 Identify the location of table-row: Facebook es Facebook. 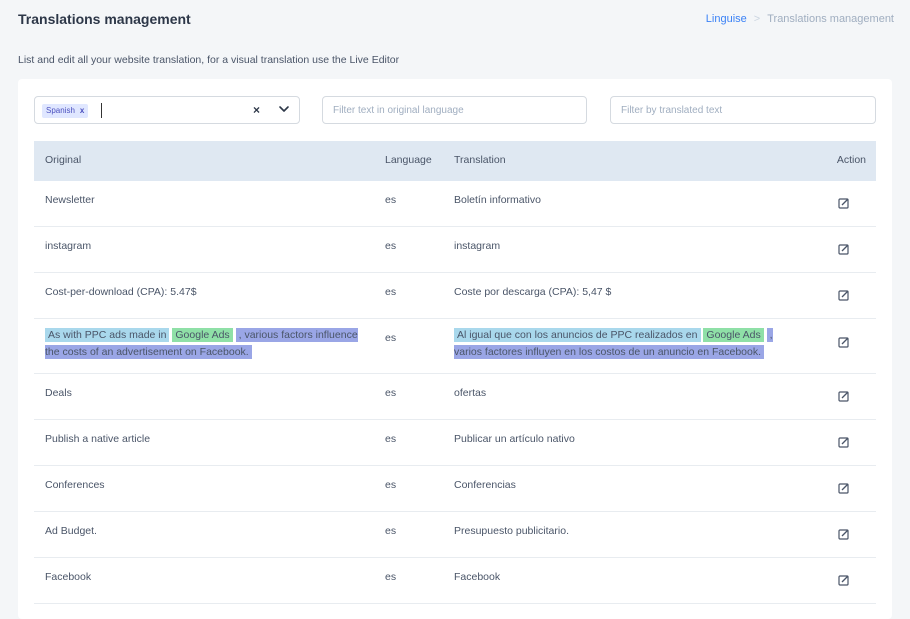
(455, 581).